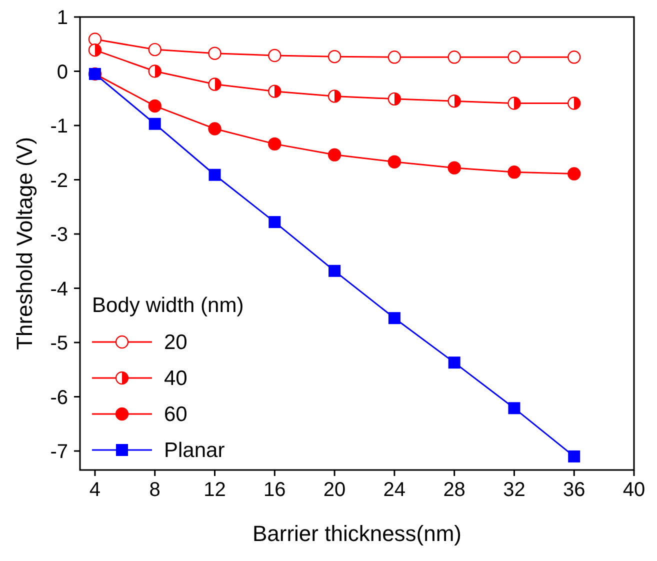 The image size is (657, 561). I want to click on y-axis-title: Threshold Voltage (V), so click(24, 243).